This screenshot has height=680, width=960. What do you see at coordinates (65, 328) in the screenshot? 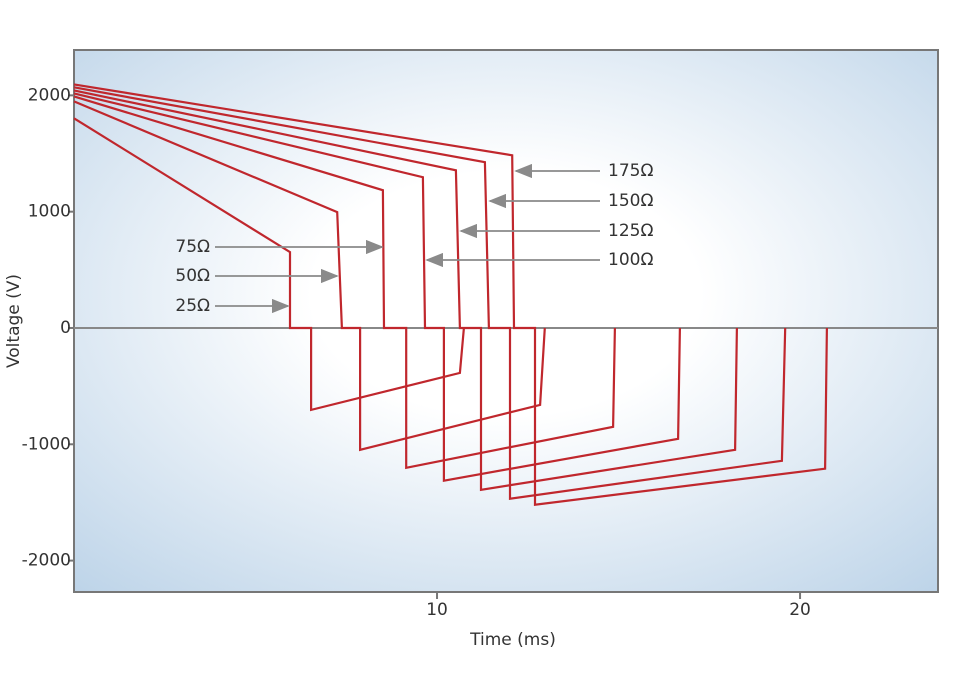
I see `y-tick-label: 0` at bounding box center [65, 328].